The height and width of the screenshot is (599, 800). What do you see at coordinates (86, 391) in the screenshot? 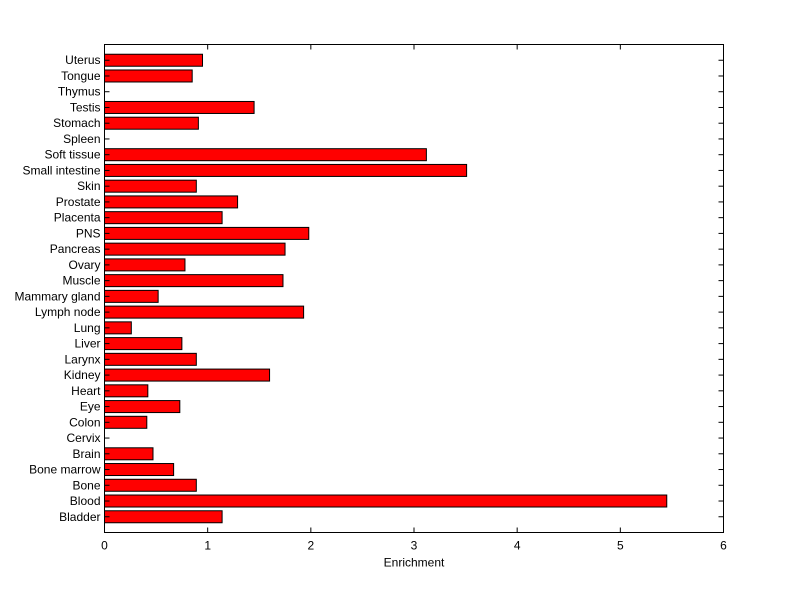
I see `y-tick-label: Heart` at bounding box center [86, 391].